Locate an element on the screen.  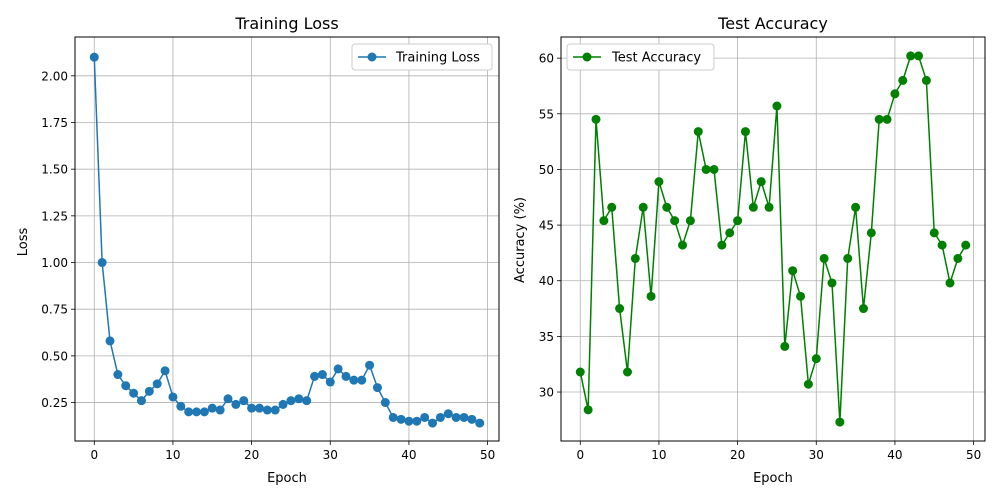
chart-title: Test Accuracy is located at coordinates (772, 23).